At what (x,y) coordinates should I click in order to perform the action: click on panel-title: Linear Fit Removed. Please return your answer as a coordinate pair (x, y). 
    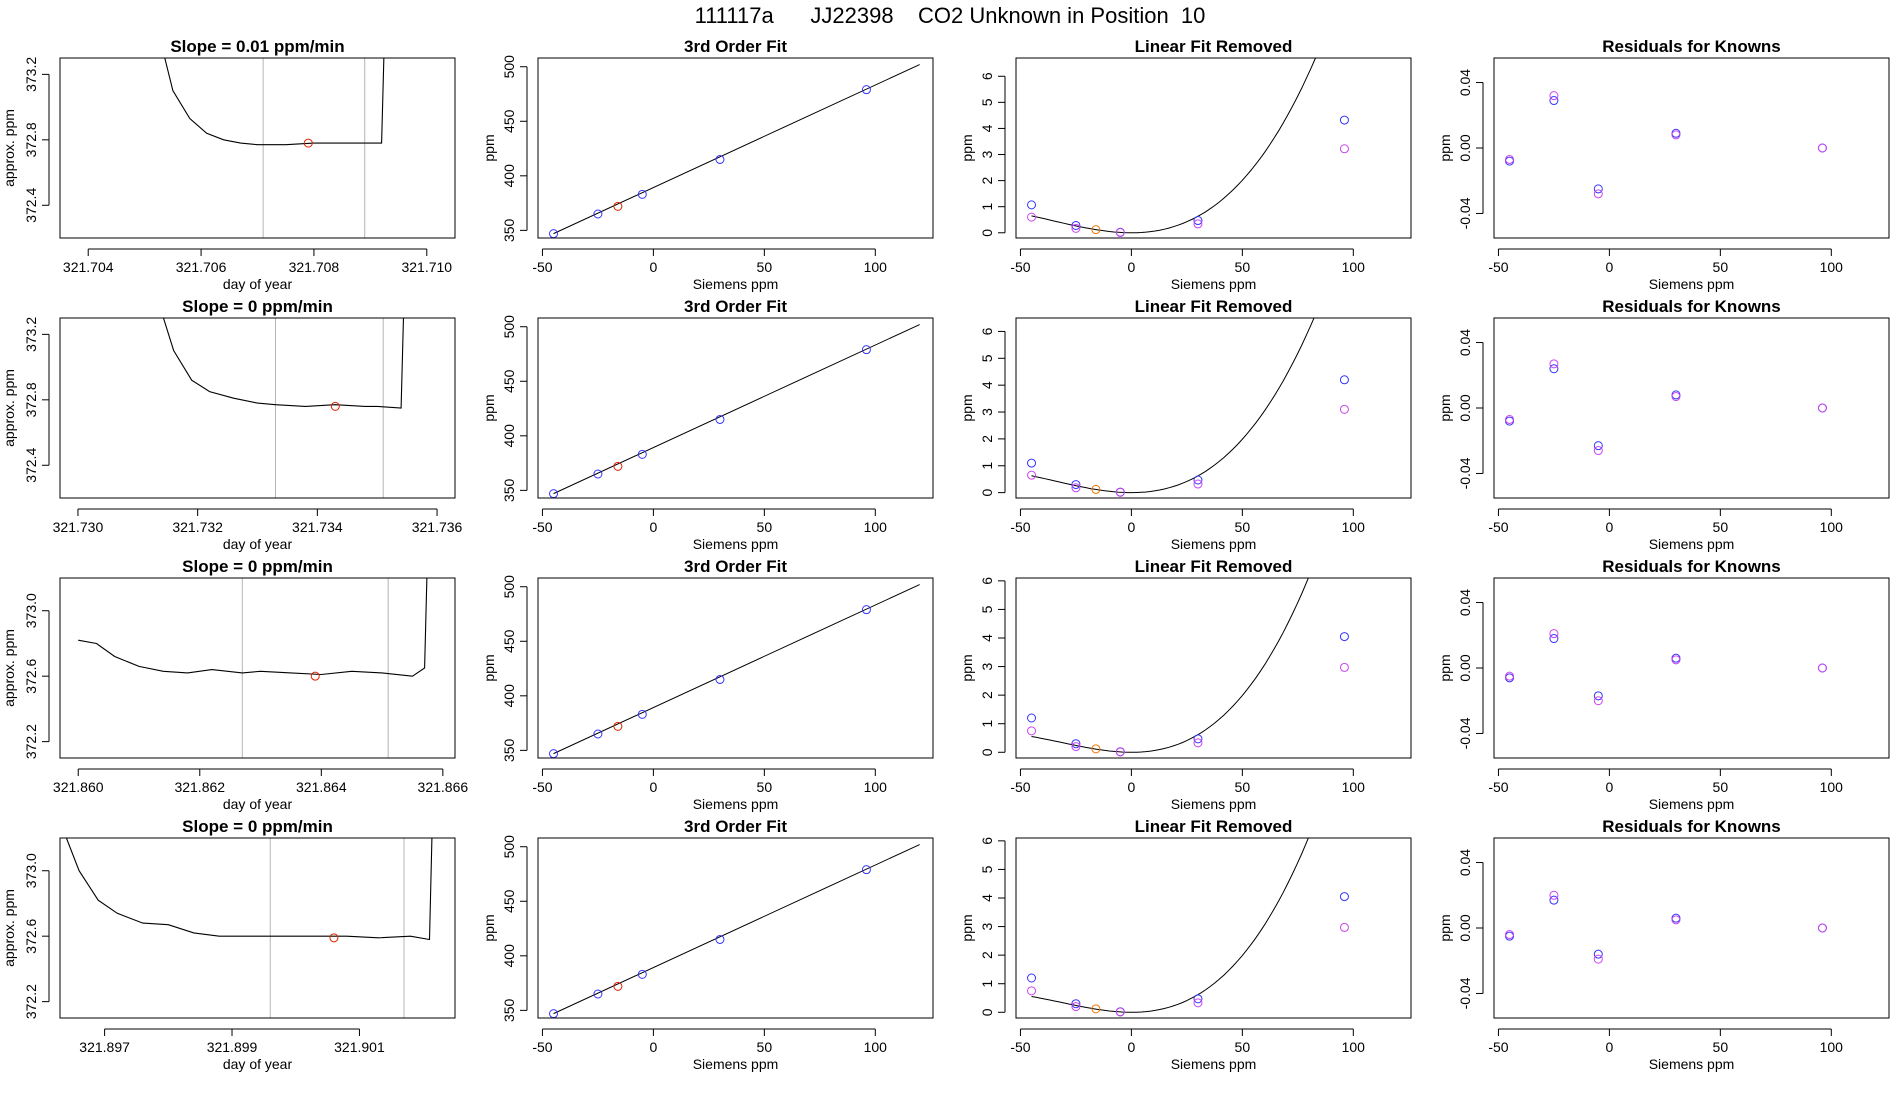
    Looking at the image, I should click on (1214, 566).